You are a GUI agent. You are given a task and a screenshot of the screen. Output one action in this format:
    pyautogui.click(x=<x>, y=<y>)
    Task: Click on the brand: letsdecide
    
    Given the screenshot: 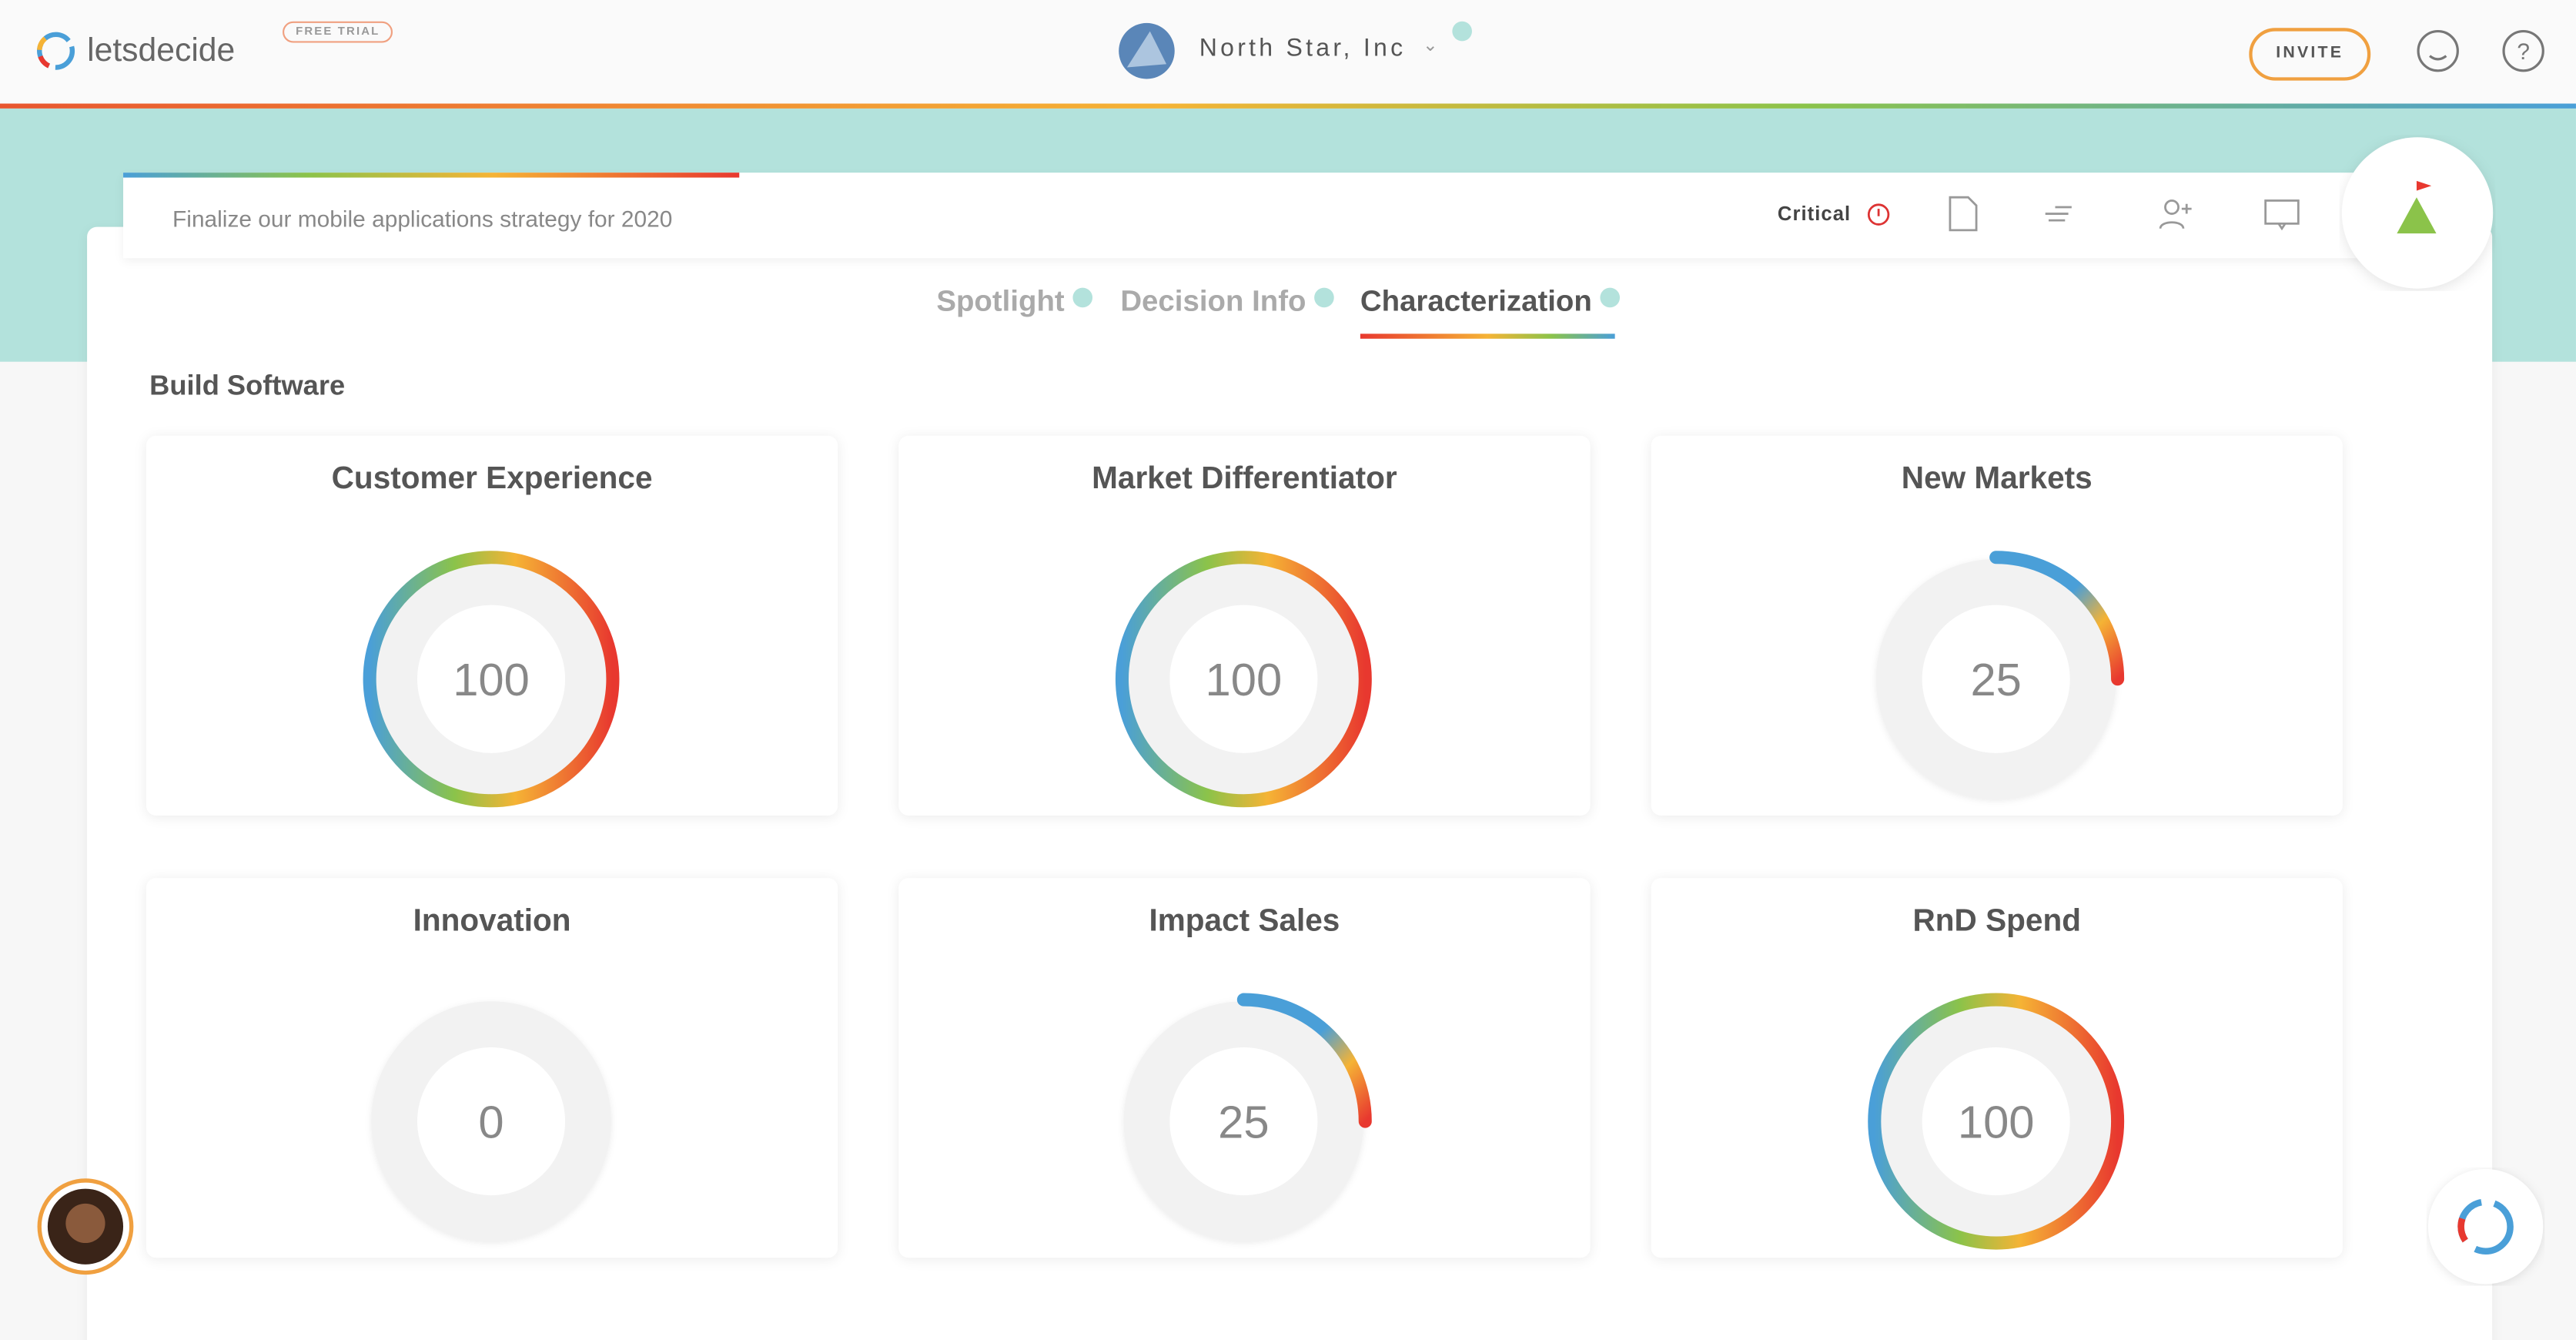 What is the action you would take?
    pyautogui.click(x=162, y=50)
    